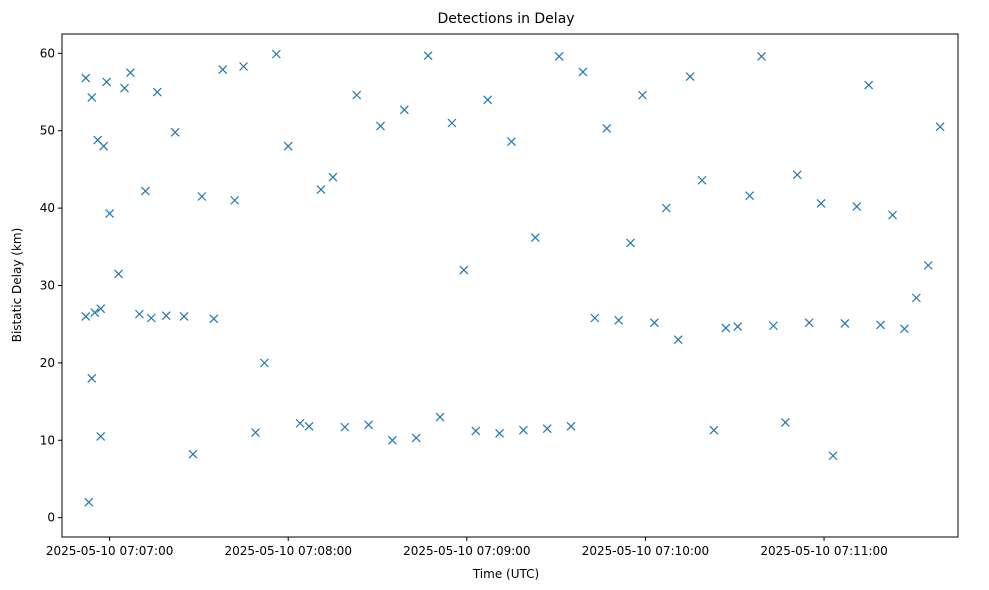 This screenshot has height=590, width=989. Describe the element at coordinates (505, 574) in the screenshot. I see `x-axis-label: Time (UTC)` at that location.